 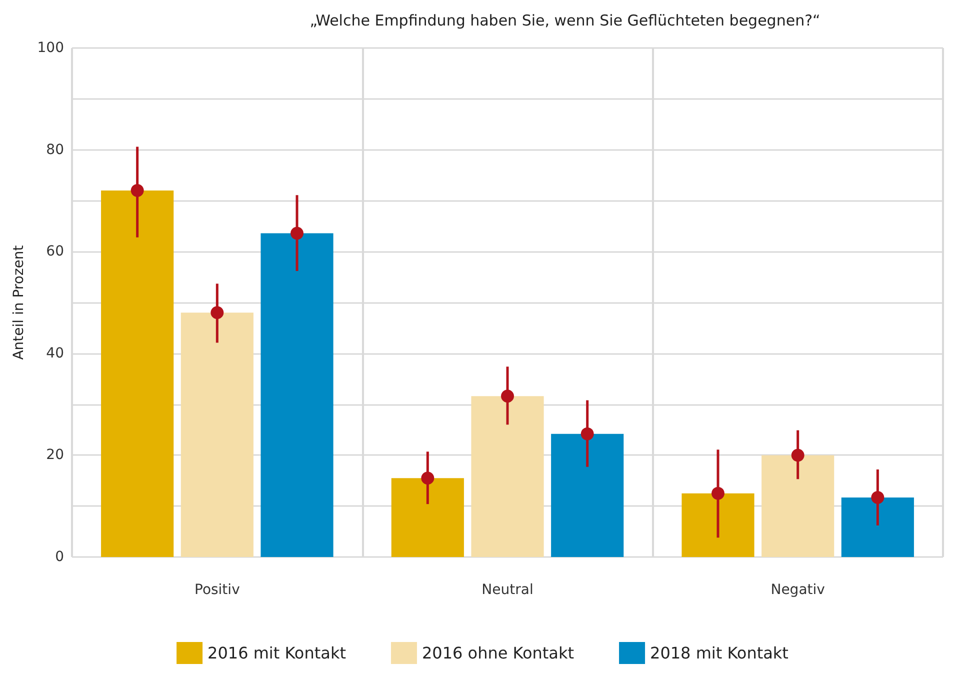 What do you see at coordinates (719, 653) in the screenshot?
I see `legend-label: 2018 mit Kontakt` at bounding box center [719, 653].